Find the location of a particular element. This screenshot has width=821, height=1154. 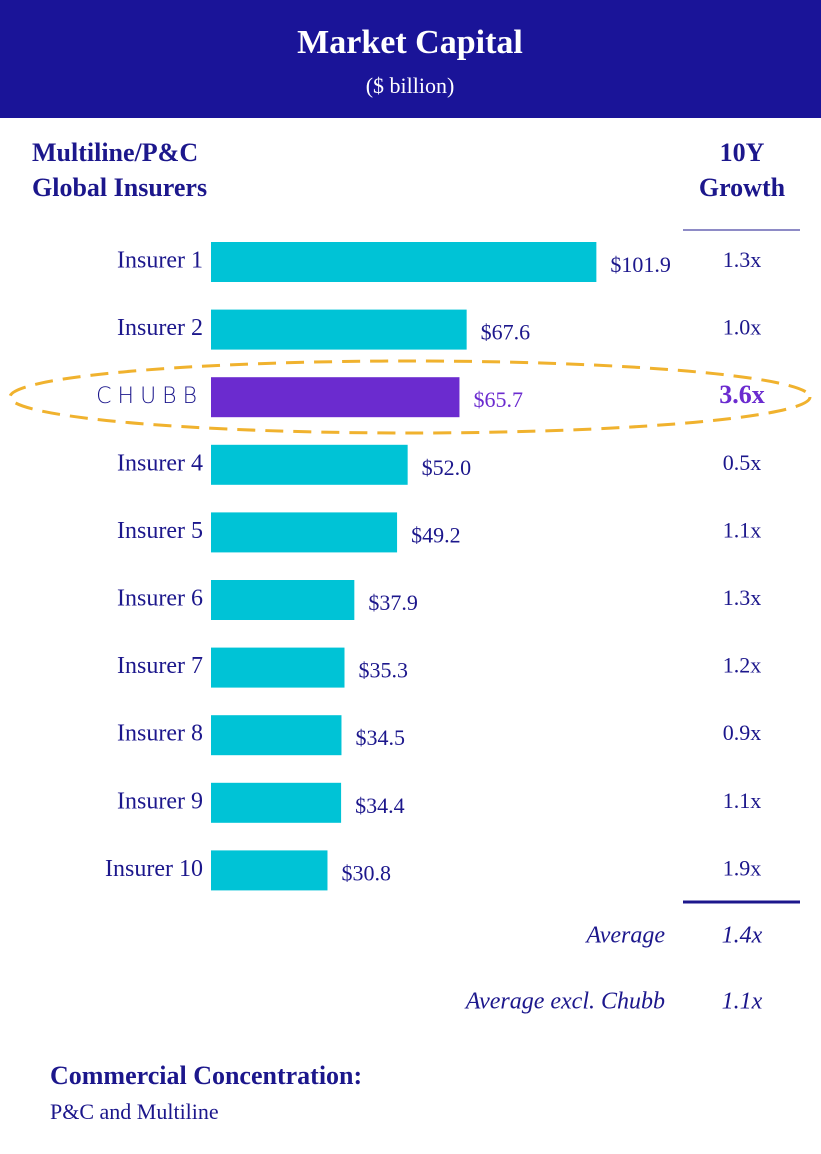

growth-label: 0.9x is located at coordinates (742, 732).